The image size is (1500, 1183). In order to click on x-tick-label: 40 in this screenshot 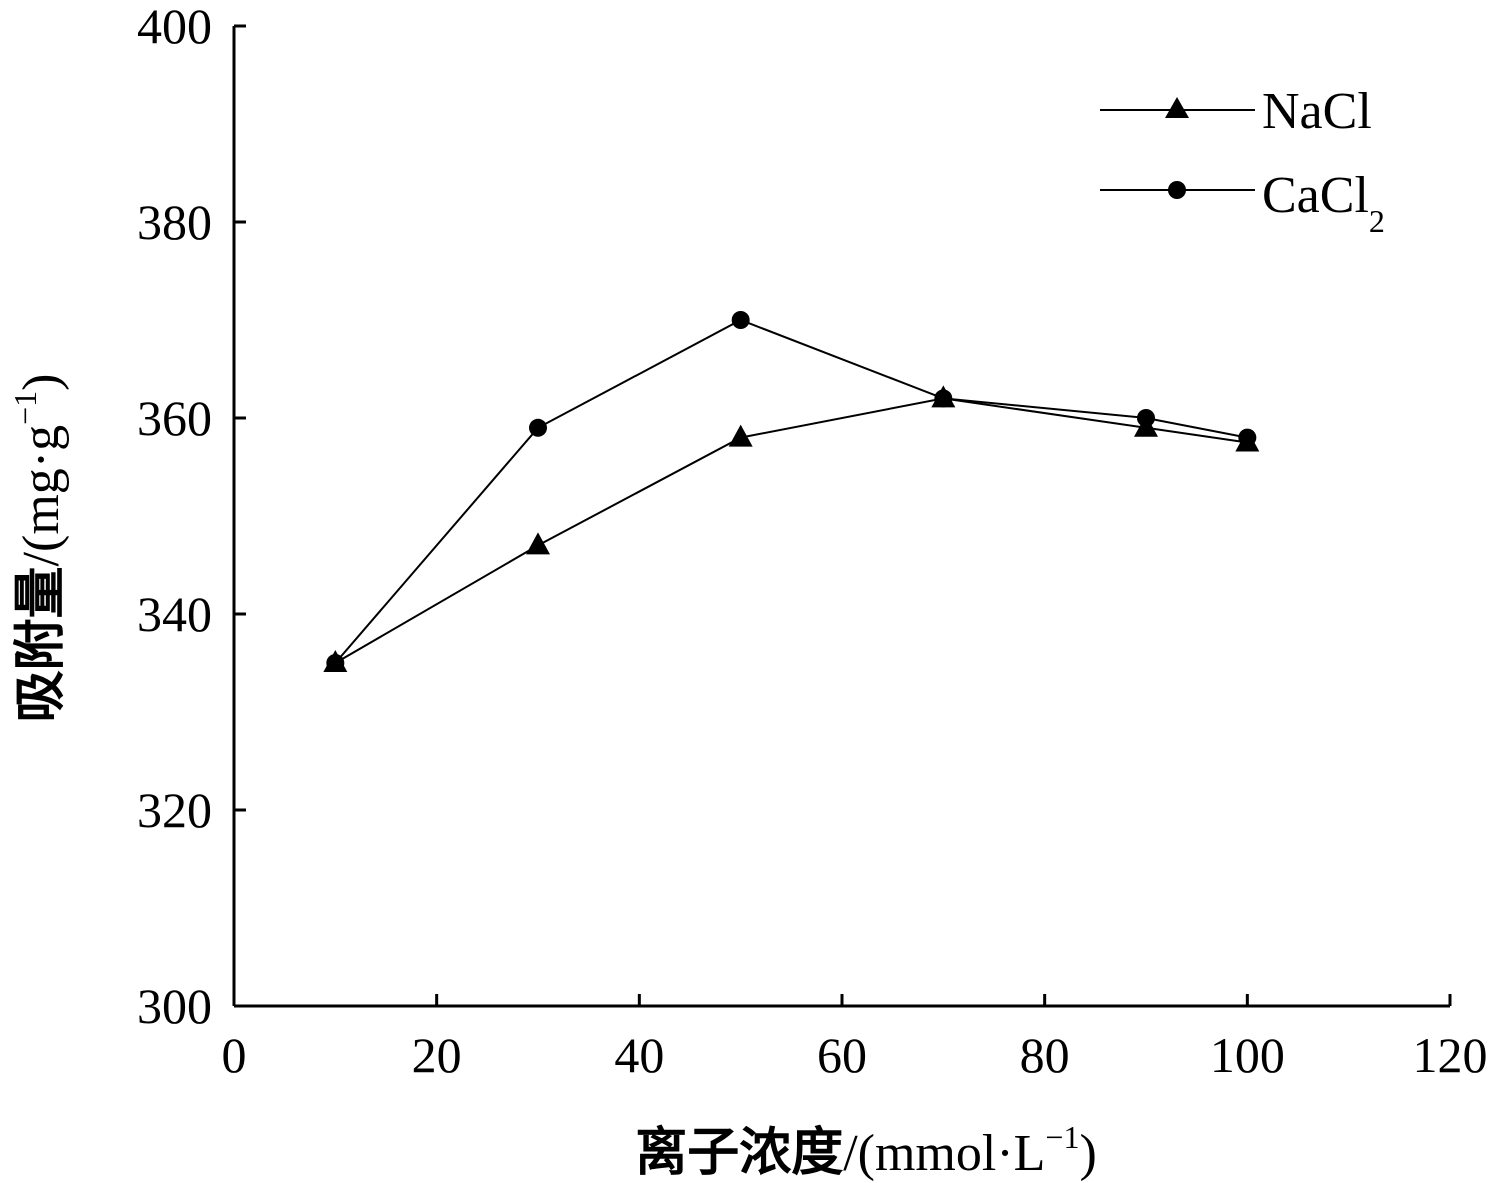, I will do `click(639, 1055)`.